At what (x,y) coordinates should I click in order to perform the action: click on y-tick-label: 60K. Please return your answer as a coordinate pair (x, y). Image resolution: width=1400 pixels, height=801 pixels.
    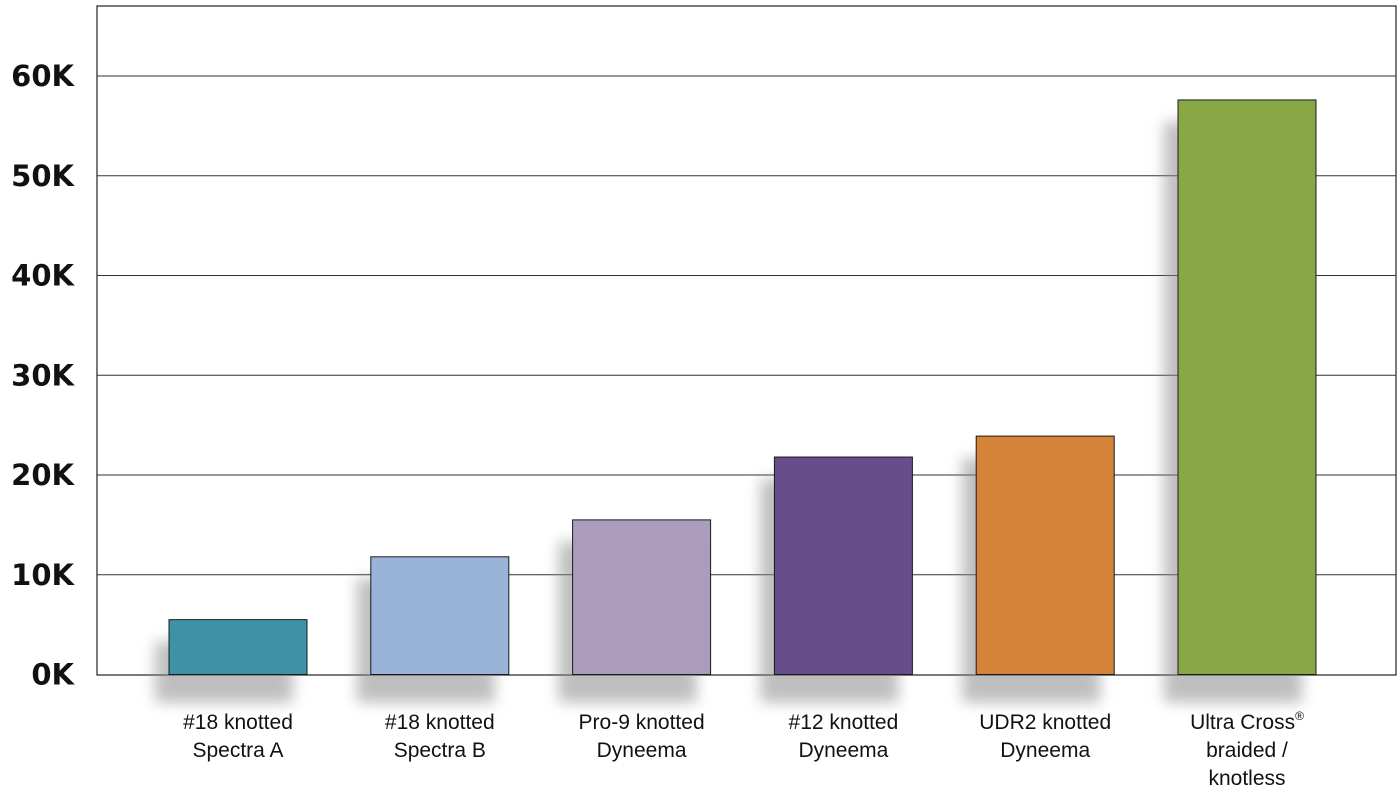
    Looking at the image, I should click on (43, 76).